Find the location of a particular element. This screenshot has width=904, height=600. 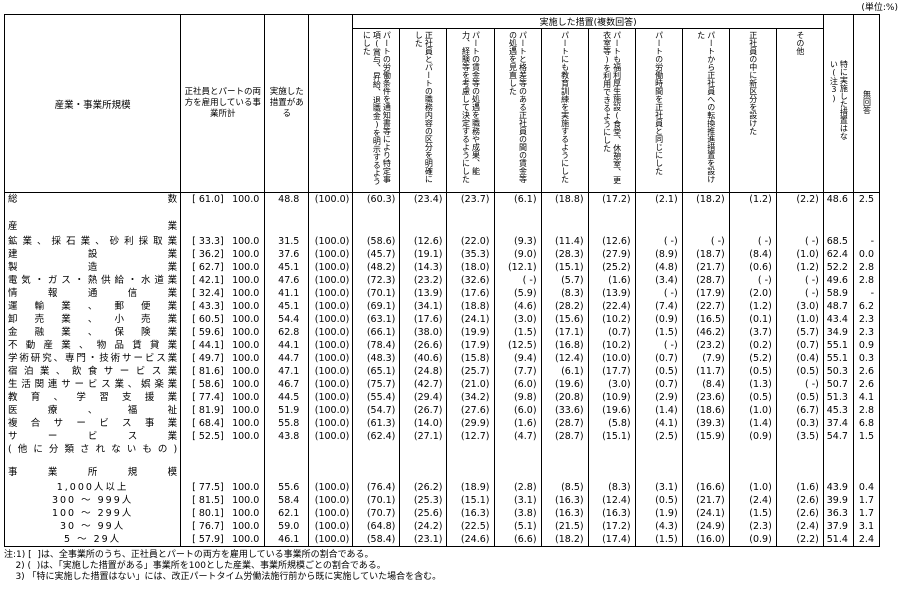

data-cell: (3.1) is located at coordinates (518, 500).